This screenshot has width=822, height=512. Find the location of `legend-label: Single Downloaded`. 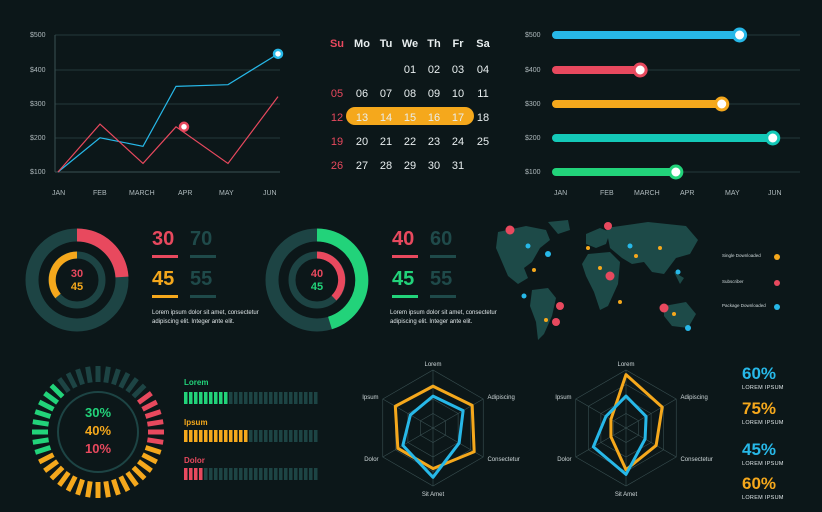

legend-label: Single Downloaded is located at coordinates (741, 255).